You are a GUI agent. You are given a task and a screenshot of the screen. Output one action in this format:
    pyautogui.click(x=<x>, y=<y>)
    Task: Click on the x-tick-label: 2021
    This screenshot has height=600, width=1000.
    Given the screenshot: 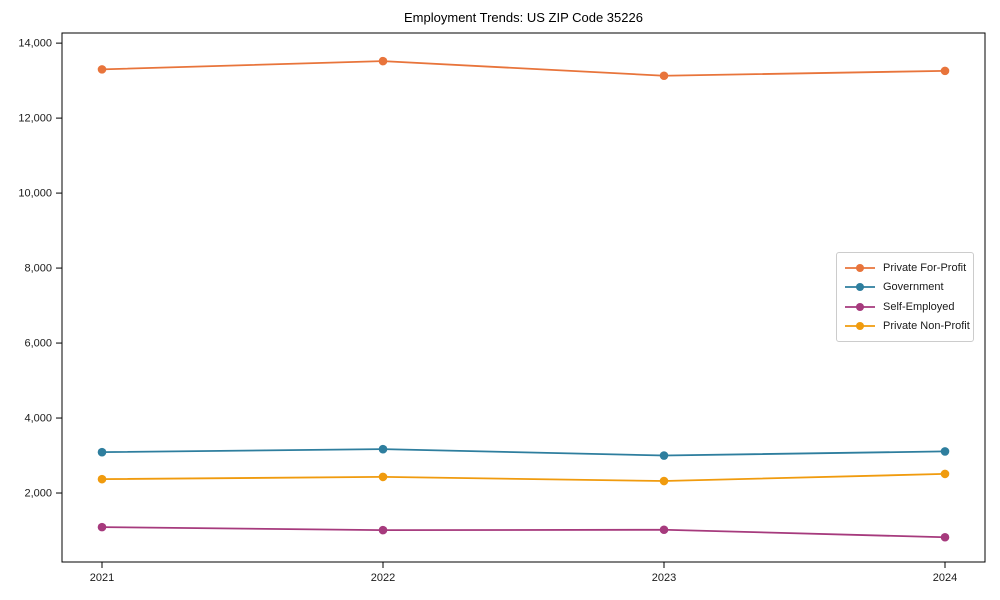 What is the action you would take?
    pyautogui.click(x=102, y=578)
    